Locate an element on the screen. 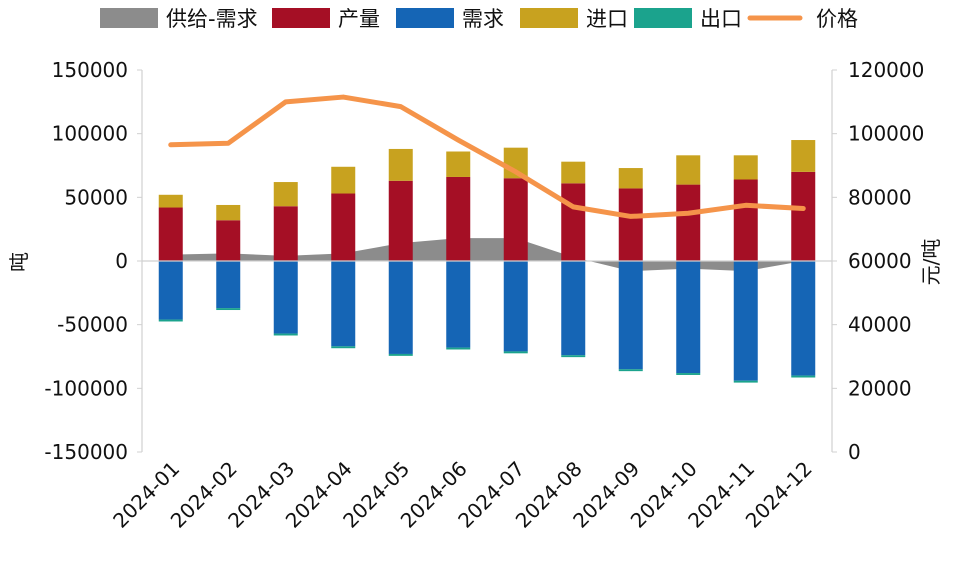 The height and width of the screenshot is (563, 960). left-tick-label: -100000 is located at coordinates (86, 388).